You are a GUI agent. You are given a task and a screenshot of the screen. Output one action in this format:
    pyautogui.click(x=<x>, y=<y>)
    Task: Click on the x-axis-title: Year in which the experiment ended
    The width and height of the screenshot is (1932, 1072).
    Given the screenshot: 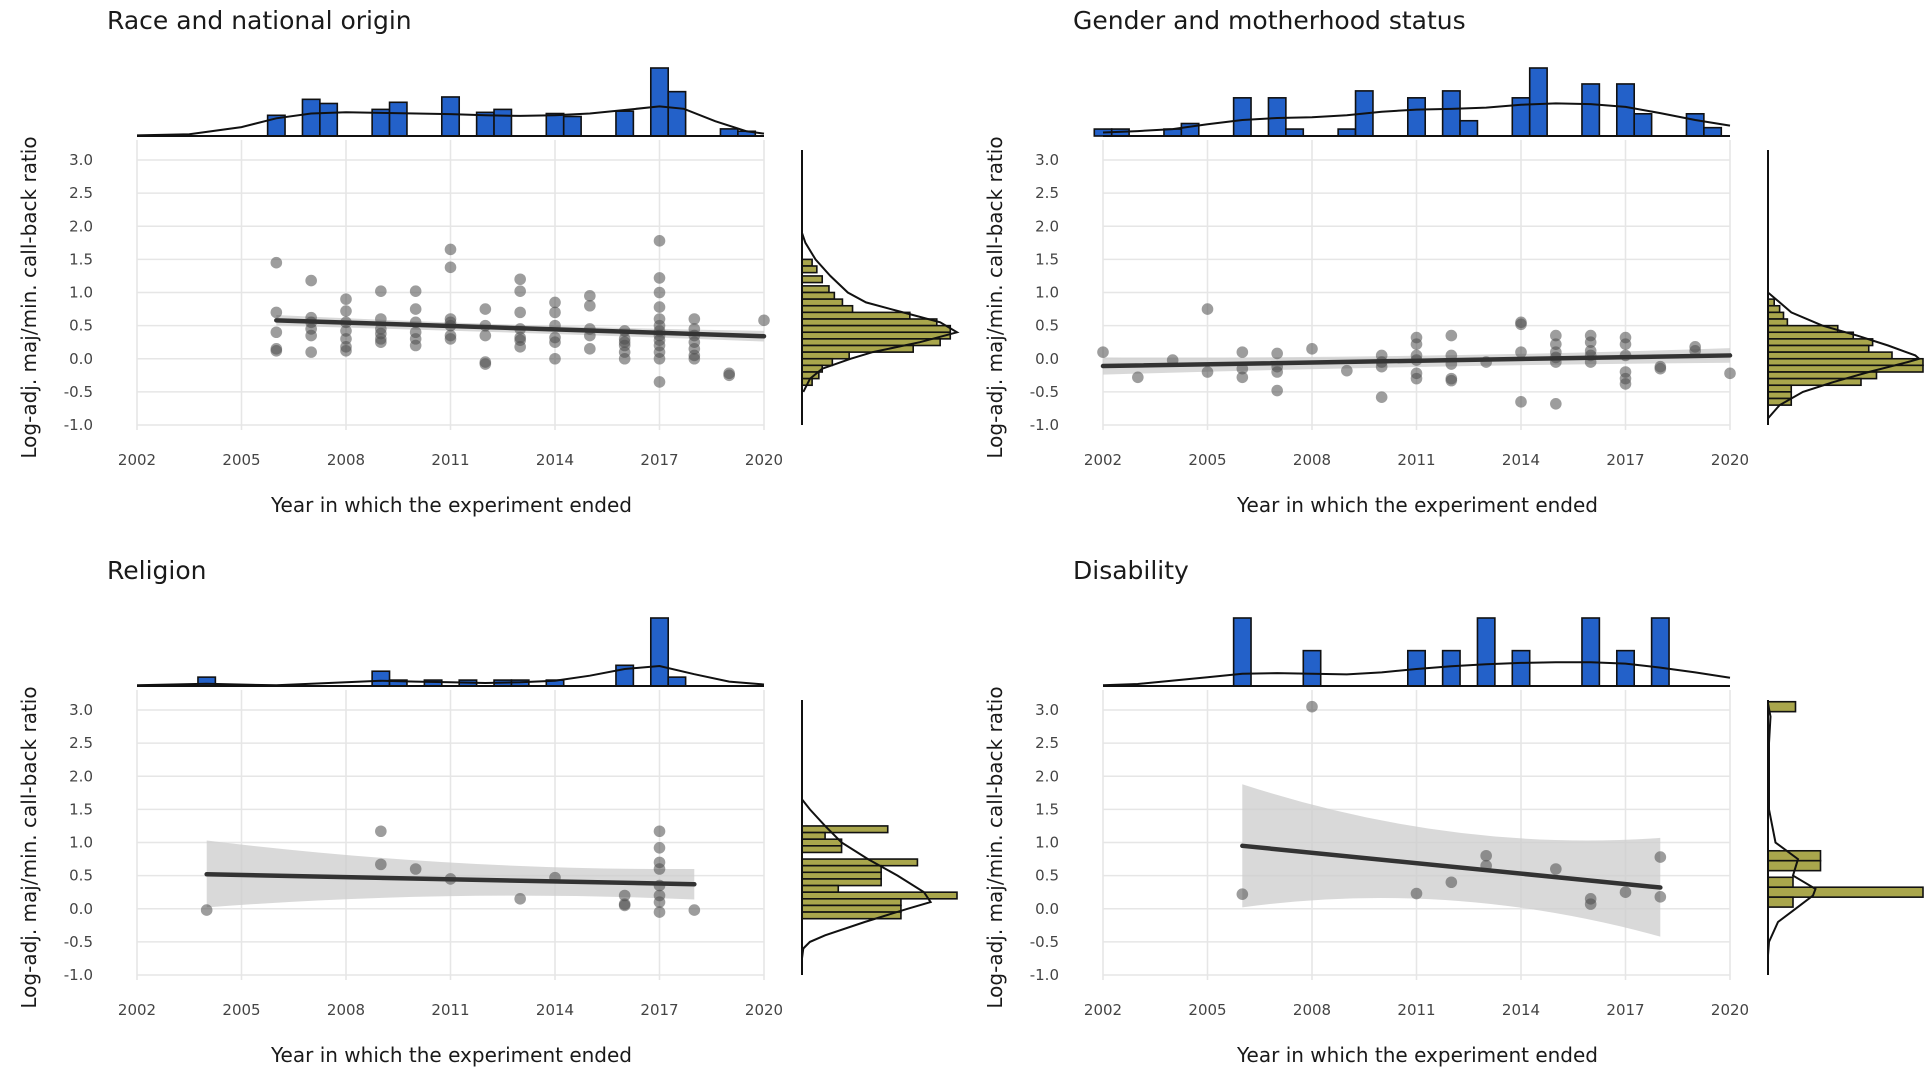 What is the action you would take?
    pyautogui.click(x=451, y=505)
    